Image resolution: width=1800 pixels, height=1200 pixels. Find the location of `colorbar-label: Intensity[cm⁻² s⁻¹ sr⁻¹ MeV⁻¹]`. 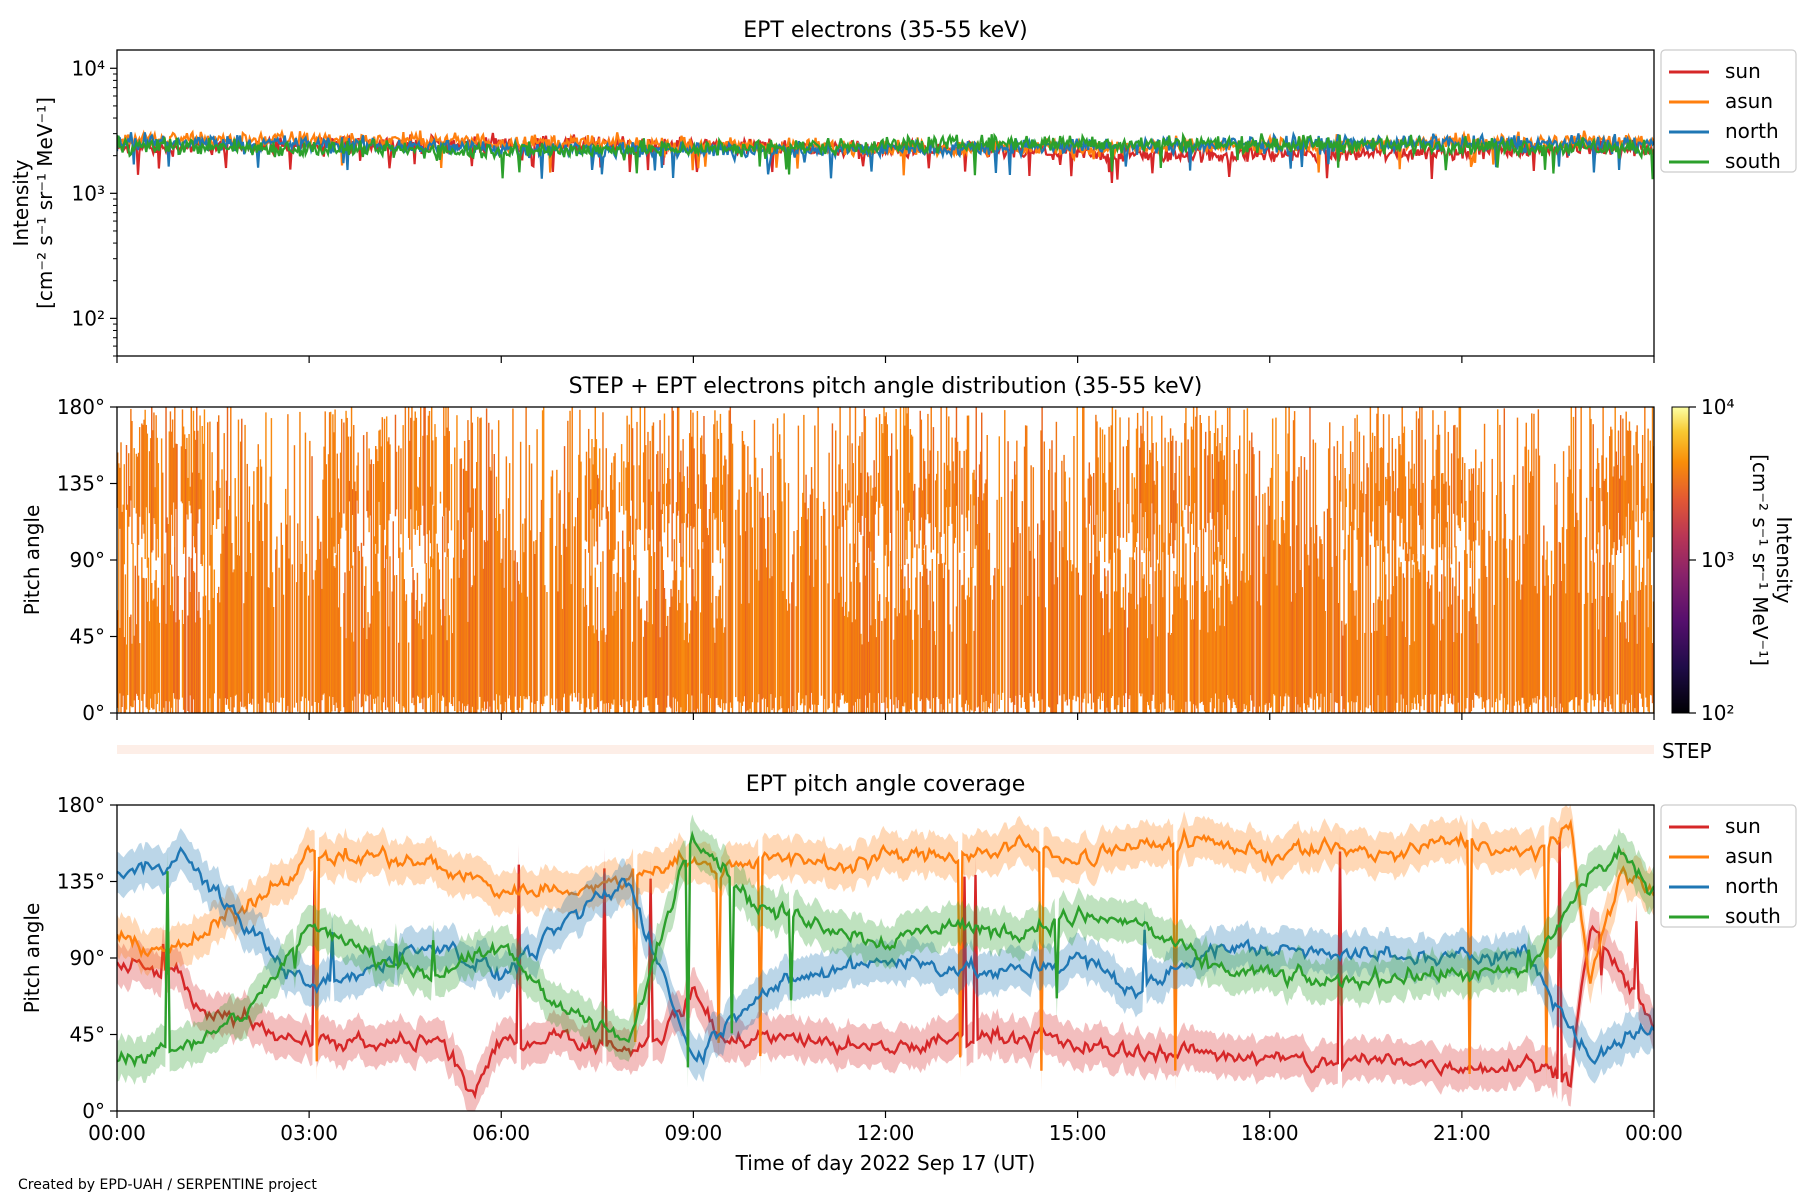

colorbar-label: Intensity[cm⁻² s⁻¹ sr⁻¹ MeV⁻¹] is located at coordinates (1772, 560).